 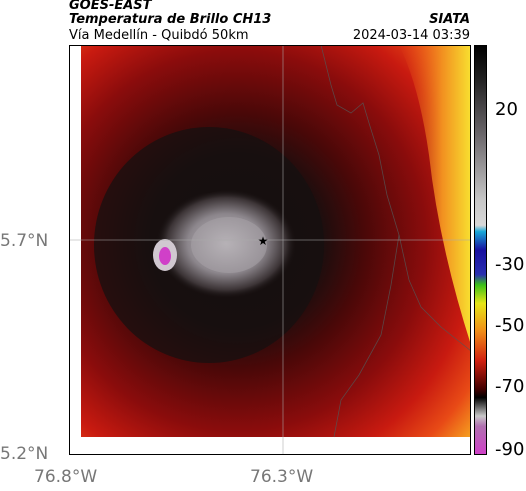 What do you see at coordinates (449, 19) in the screenshot?
I see `org-title: SIATA` at bounding box center [449, 19].